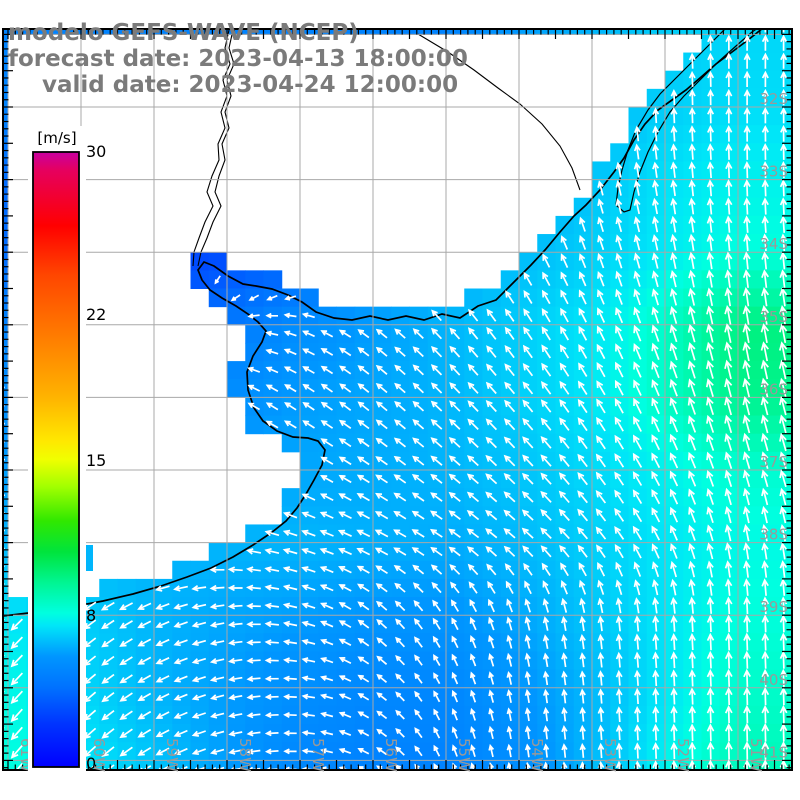  Describe the element at coordinates (773, 535) in the screenshot. I see `lat-label: 38S` at that location.